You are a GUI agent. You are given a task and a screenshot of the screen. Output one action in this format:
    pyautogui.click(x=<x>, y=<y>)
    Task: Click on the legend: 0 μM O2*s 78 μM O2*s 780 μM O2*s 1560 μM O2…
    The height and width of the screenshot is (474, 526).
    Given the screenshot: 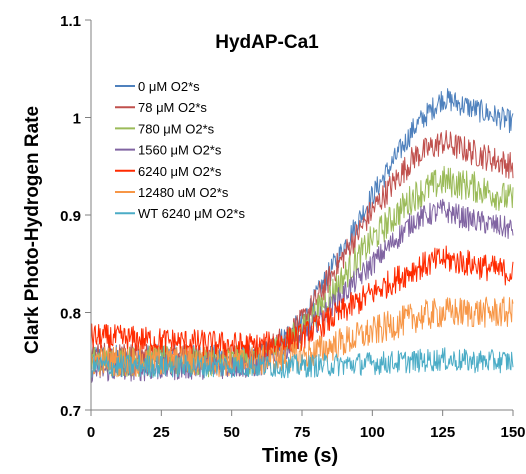 What is the action you would take?
    pyautogui.click(x=180, y=150)
    